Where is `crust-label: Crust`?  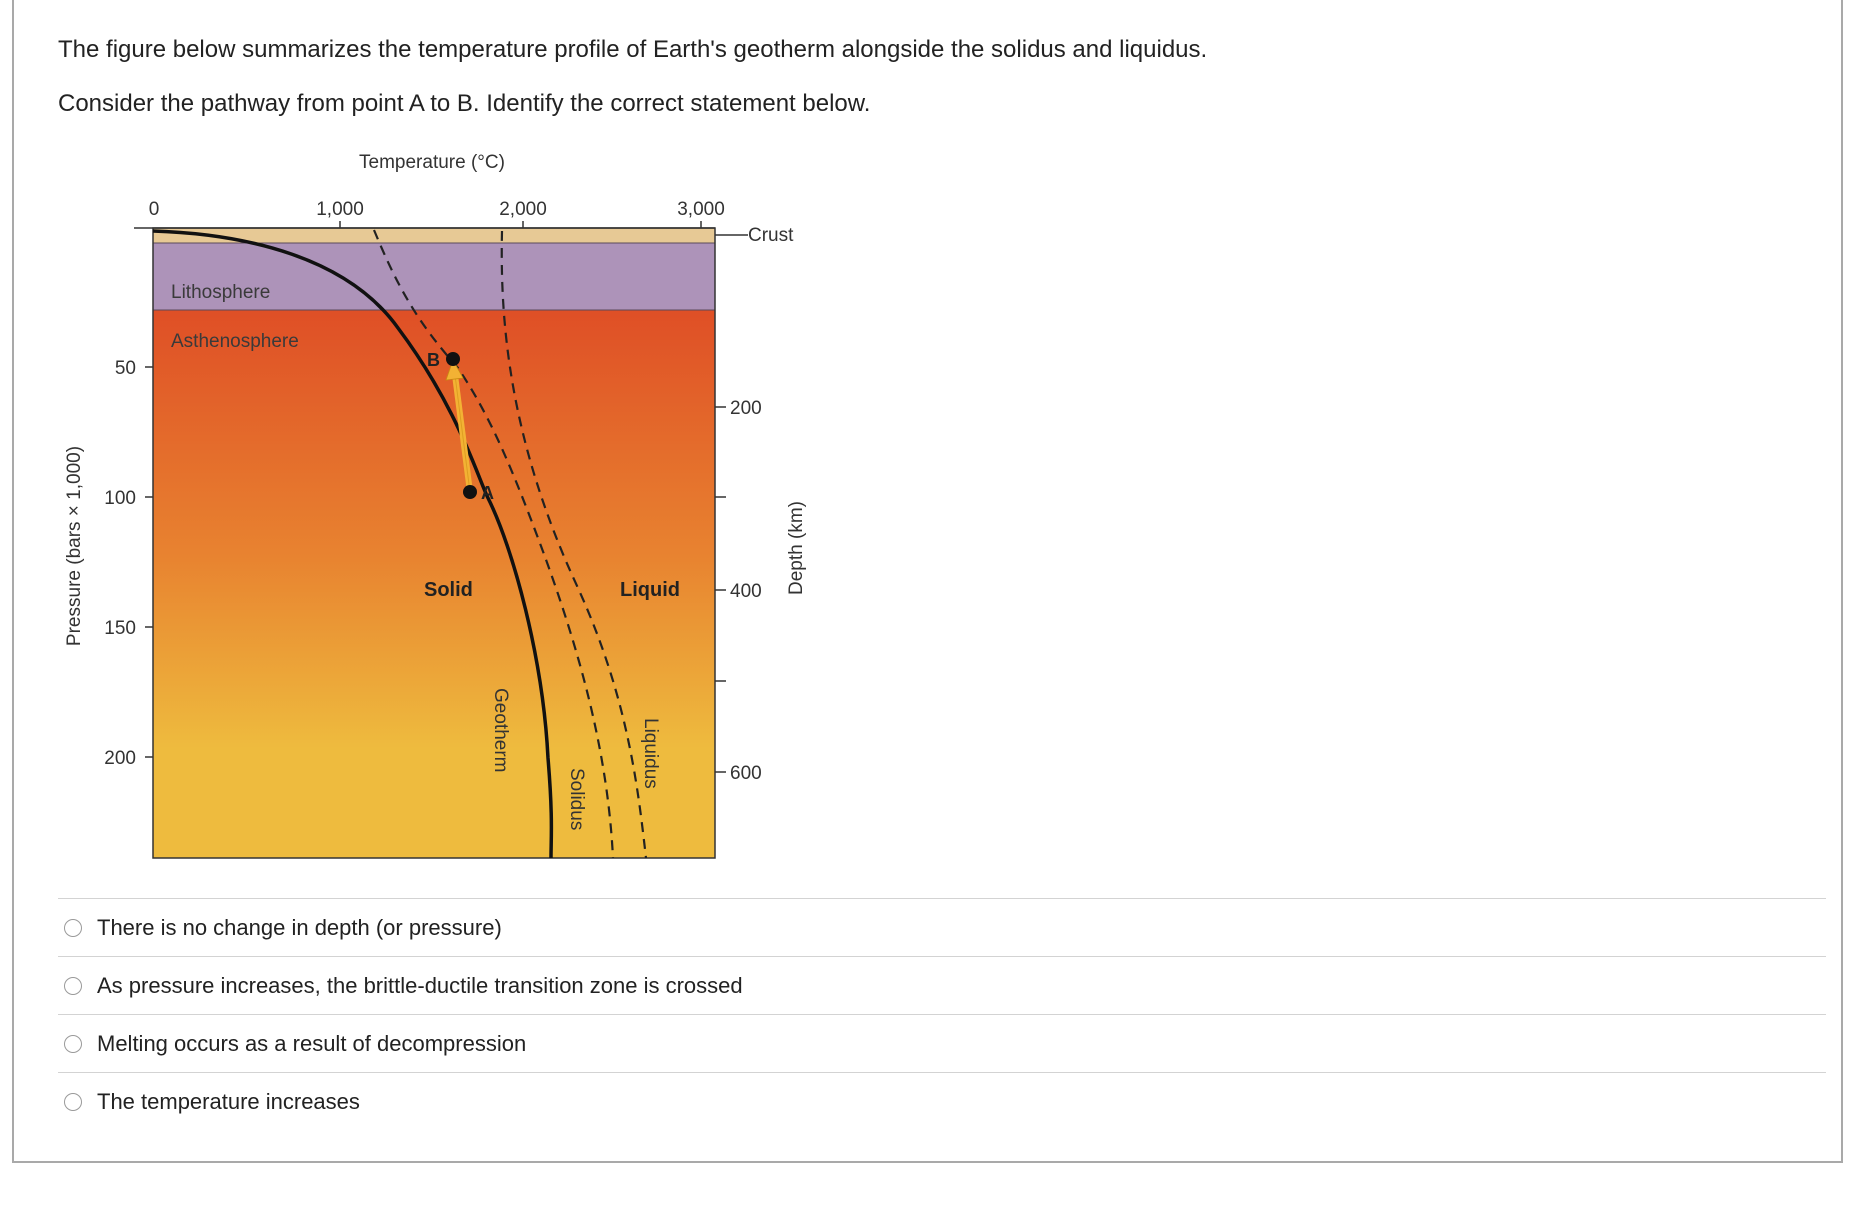
crust-label: Crust is located at coordinates (771, 235).